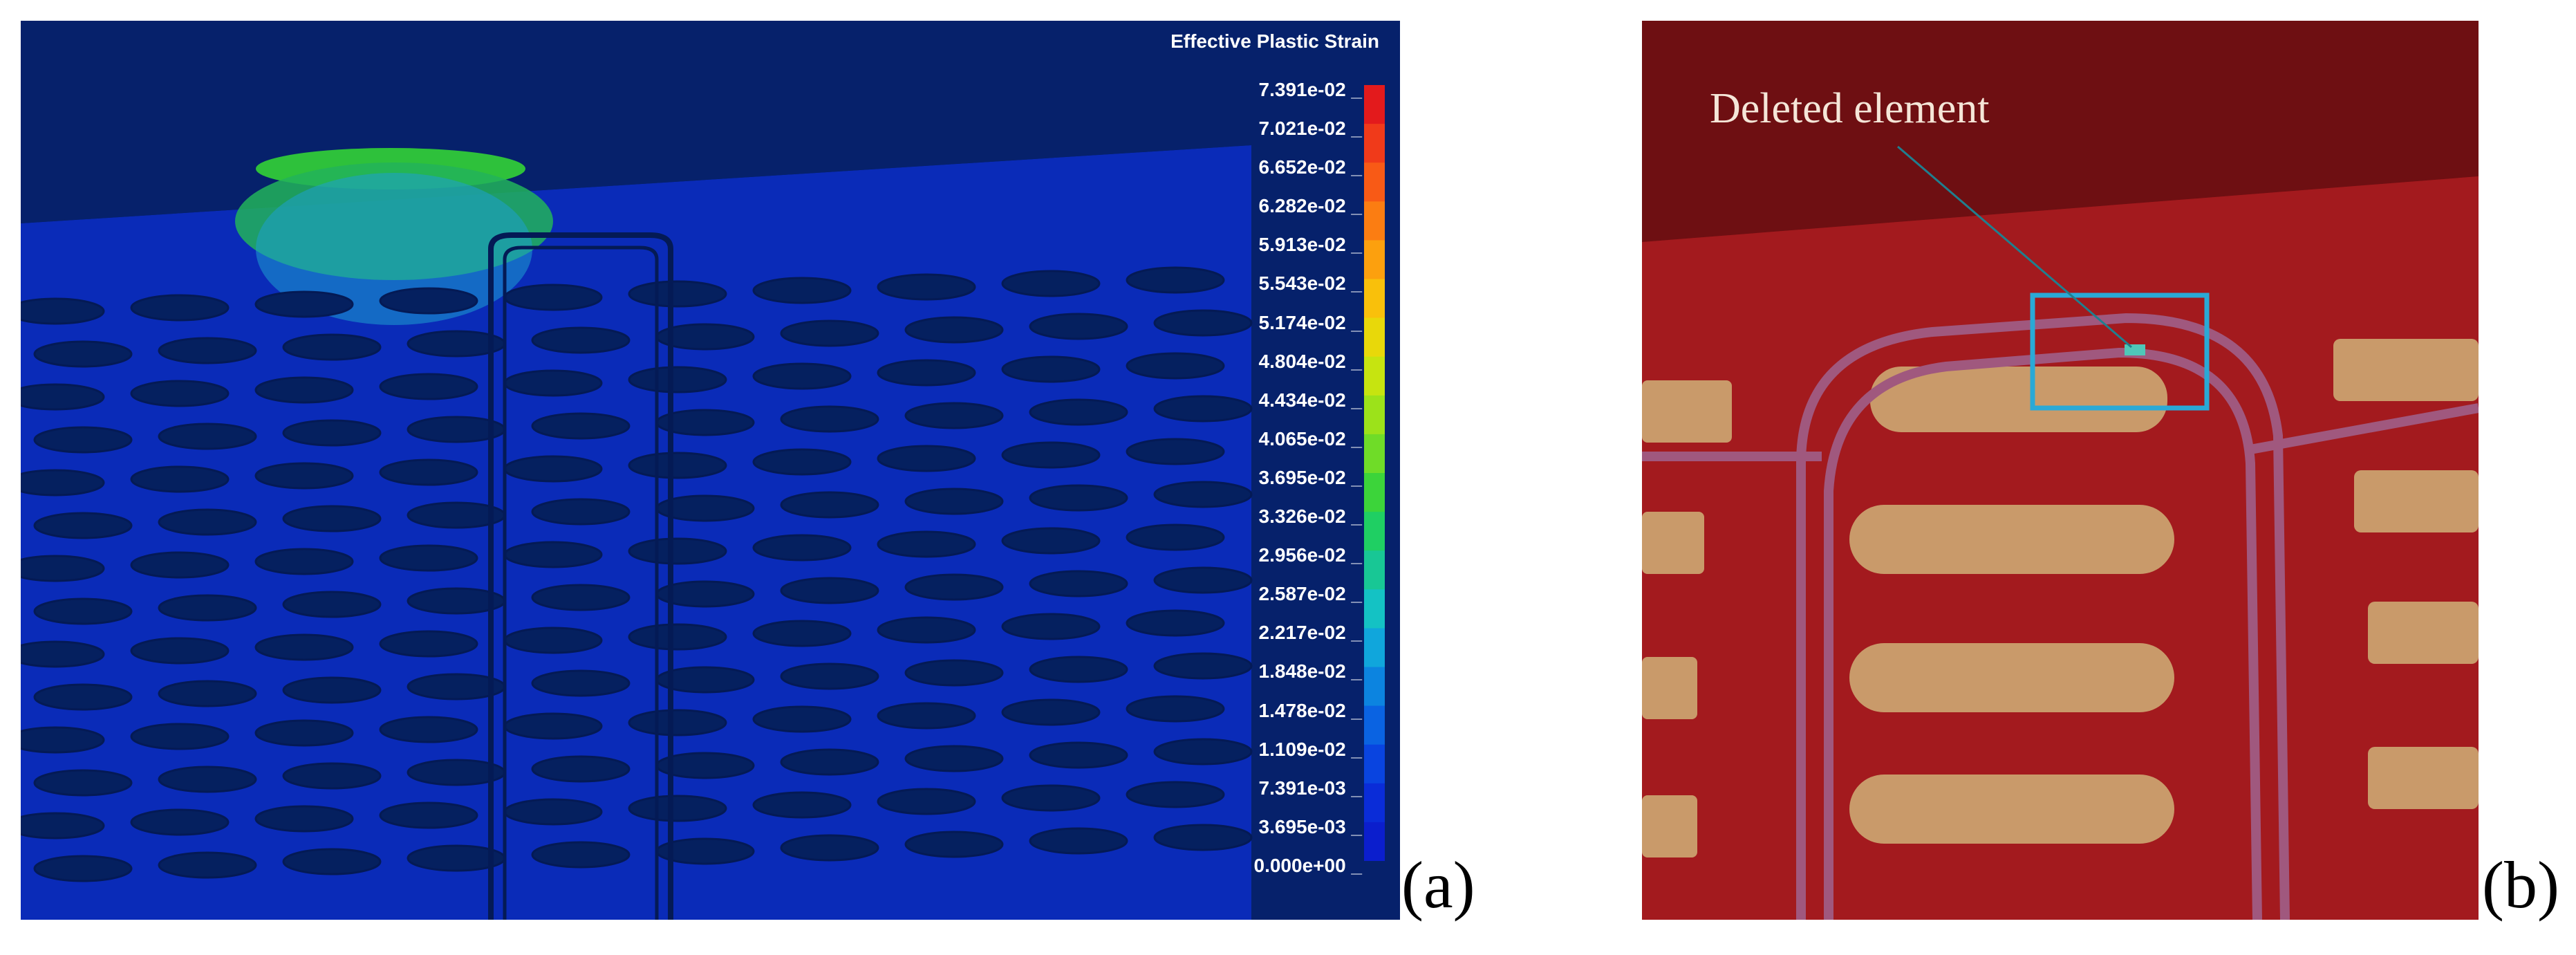 The height and width of the screenshot is (955, 2576). Describe the element at coordinates (1310, 788) in the screenshot. I see `legend-value: 7.391e-03 _` at that location.